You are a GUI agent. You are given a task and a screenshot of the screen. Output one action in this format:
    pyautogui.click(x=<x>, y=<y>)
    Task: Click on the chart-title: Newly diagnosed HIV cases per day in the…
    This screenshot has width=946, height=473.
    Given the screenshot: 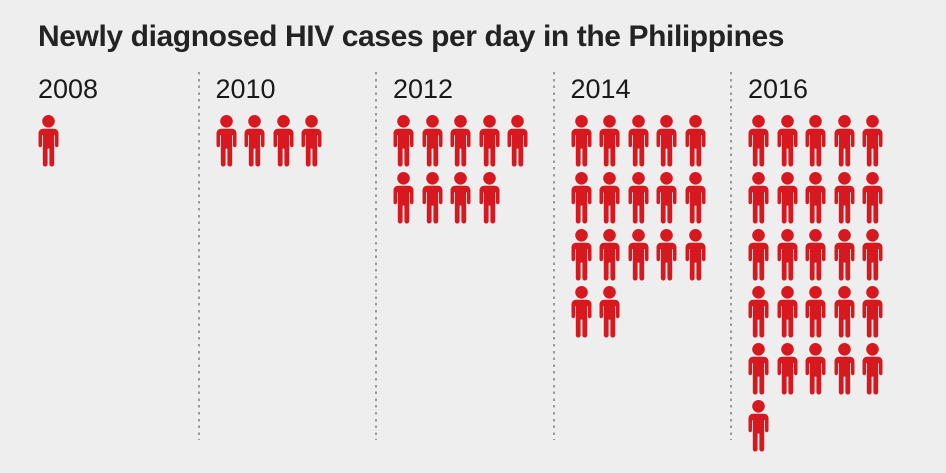 What is the action you would take?
    pyautogui.click(x=411, y=36)
    